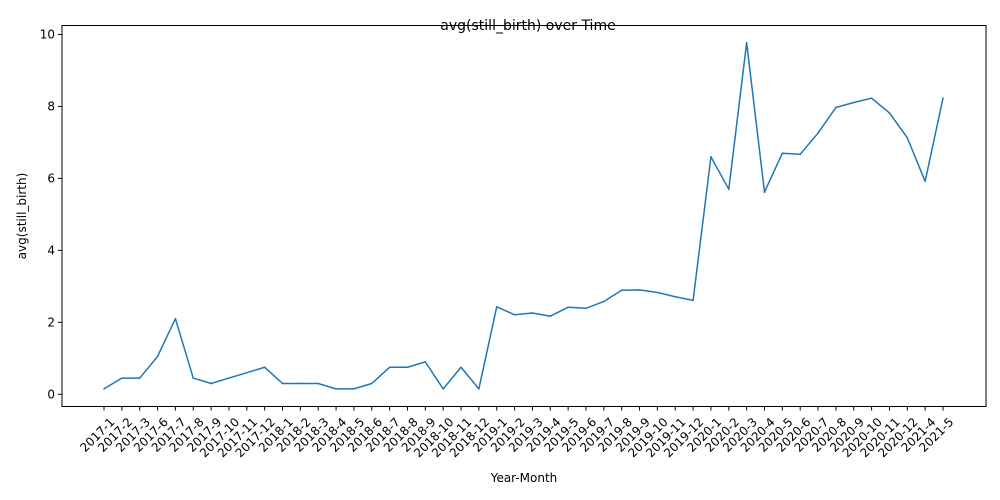 The width and height of the screenshot is (1000, 500). I want to click on y-tick-label: 0, so click(51, 394).